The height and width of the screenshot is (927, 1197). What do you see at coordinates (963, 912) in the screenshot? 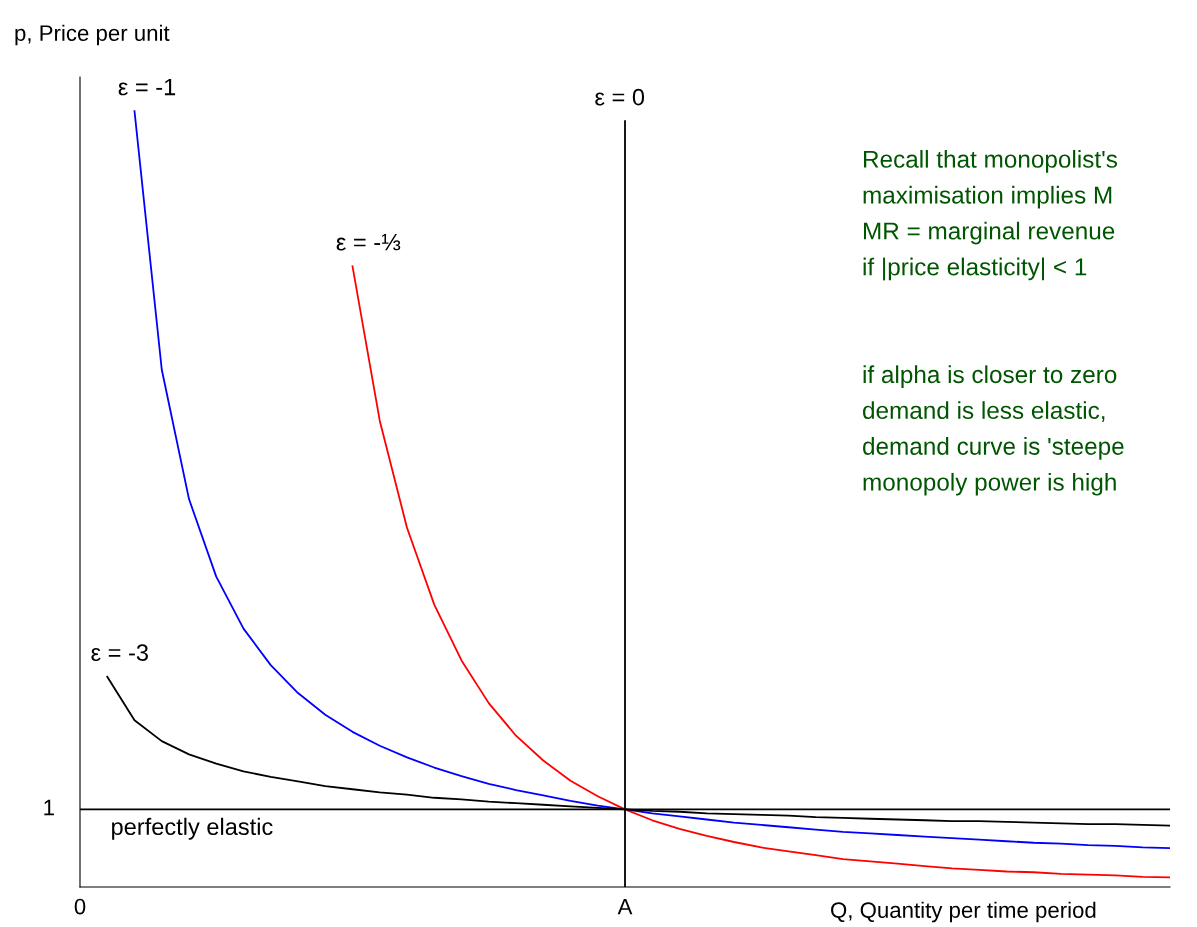
I see `x-axis-title: Q, Quantity per time period` at bounding box center [963, 912].